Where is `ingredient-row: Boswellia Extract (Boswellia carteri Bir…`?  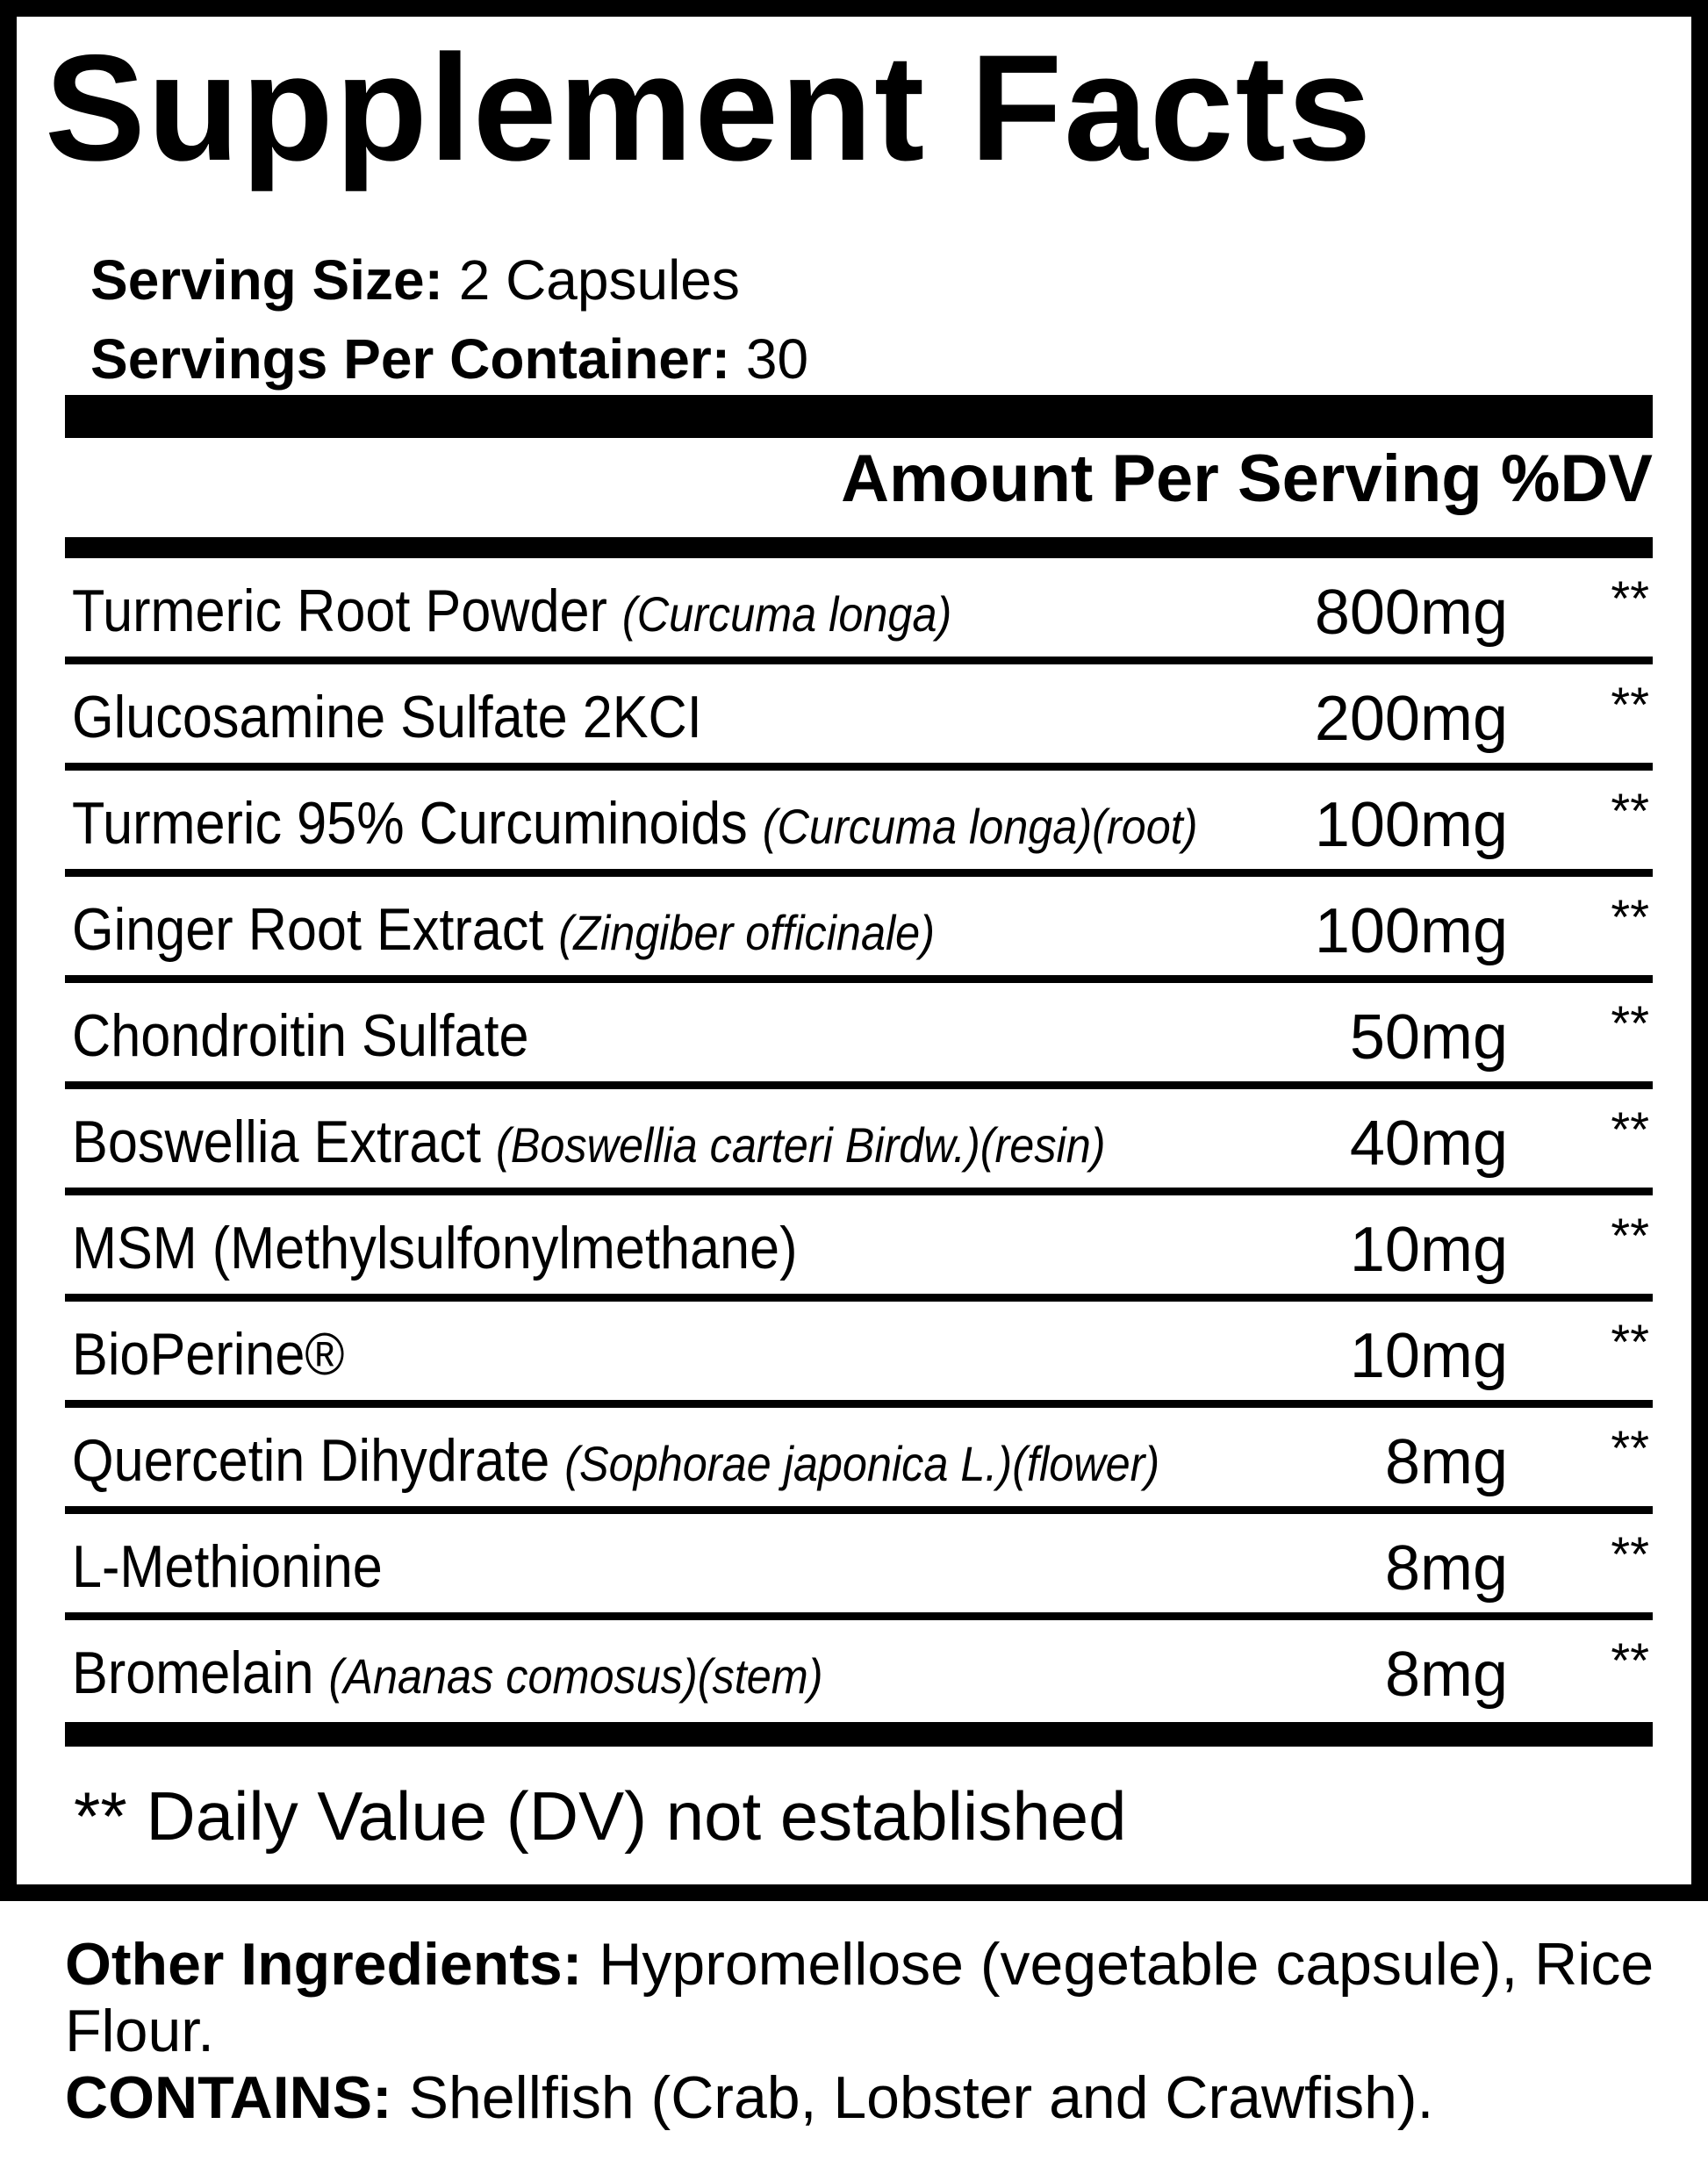 ingredient-row: Boswellia Extract (Boswellia carteri Bir… is located at coordinates (859, 1142).